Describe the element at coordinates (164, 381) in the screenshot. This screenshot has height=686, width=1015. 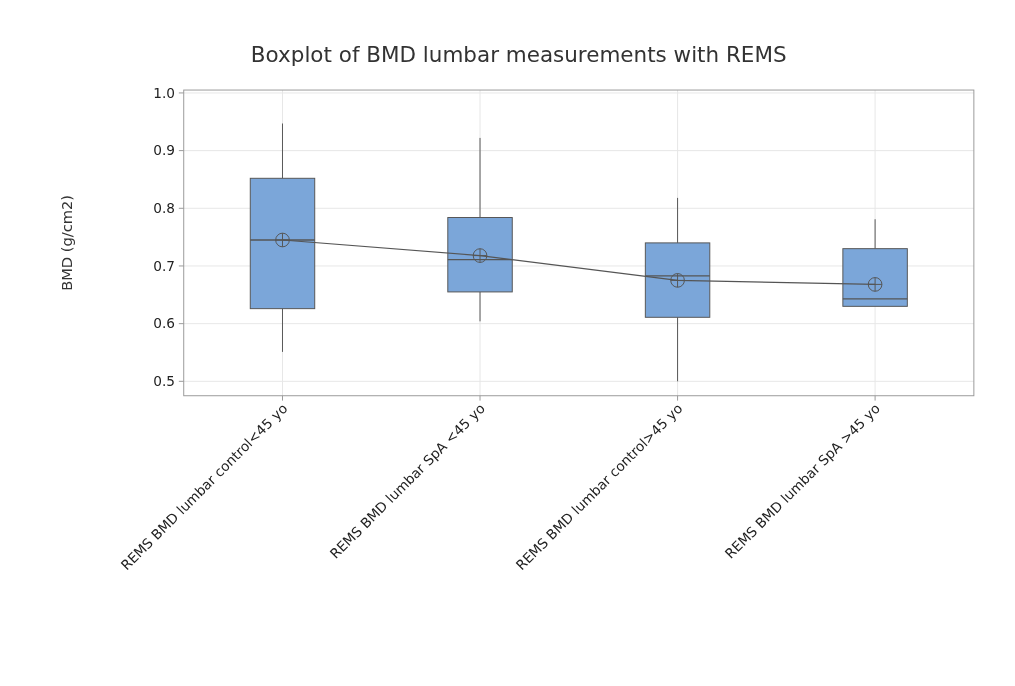
I see `y-tick-label: 0.5` at that location.